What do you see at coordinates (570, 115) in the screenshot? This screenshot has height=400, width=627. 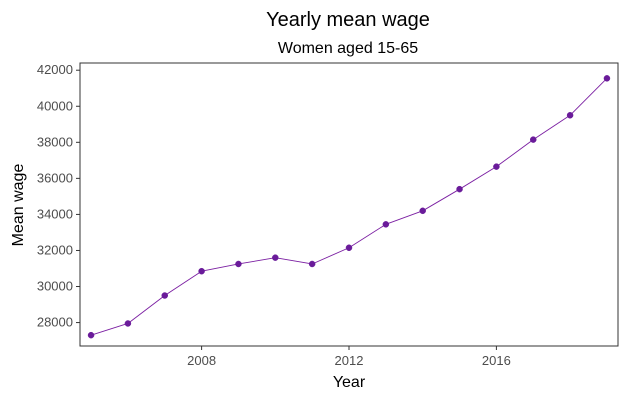 I see `data-point-2018` at bounding box center [570, 115].